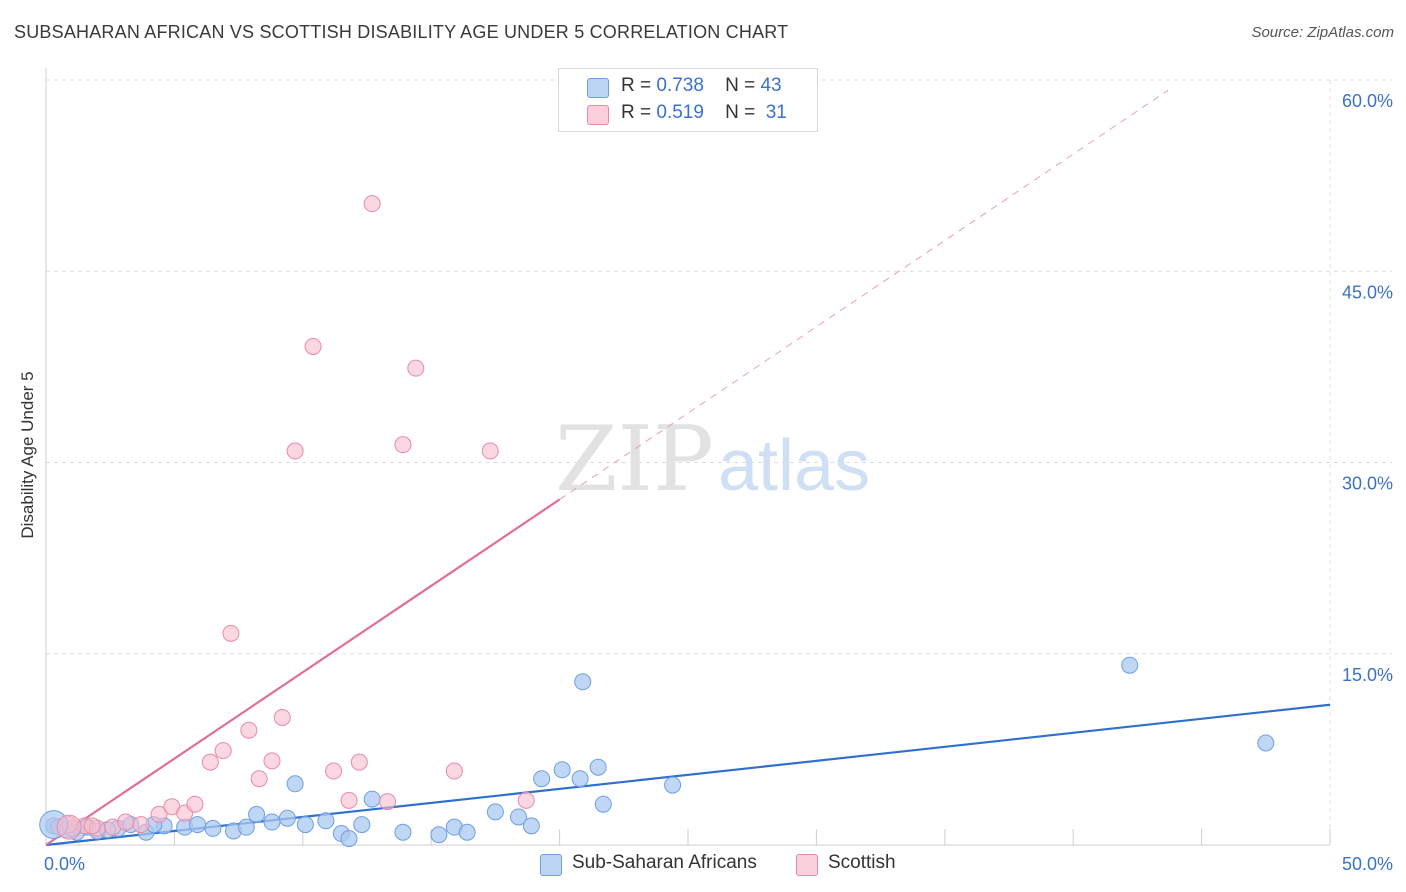 This screenshot has width=1406, height=892. Describe the element at coordinates (862, 862) in the screenshot. I see `legend-label: Scottish` at that location.